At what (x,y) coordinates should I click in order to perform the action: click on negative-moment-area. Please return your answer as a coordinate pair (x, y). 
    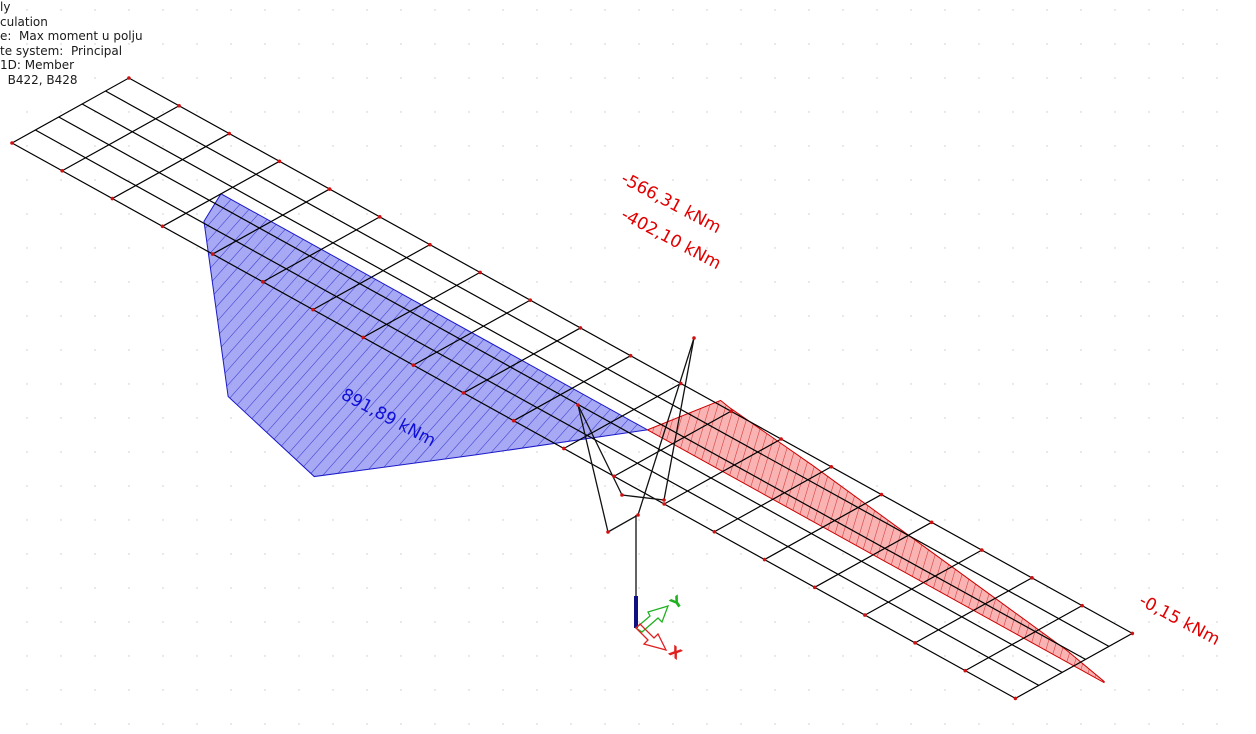
    Looking at the image, I should click on (875, 541).